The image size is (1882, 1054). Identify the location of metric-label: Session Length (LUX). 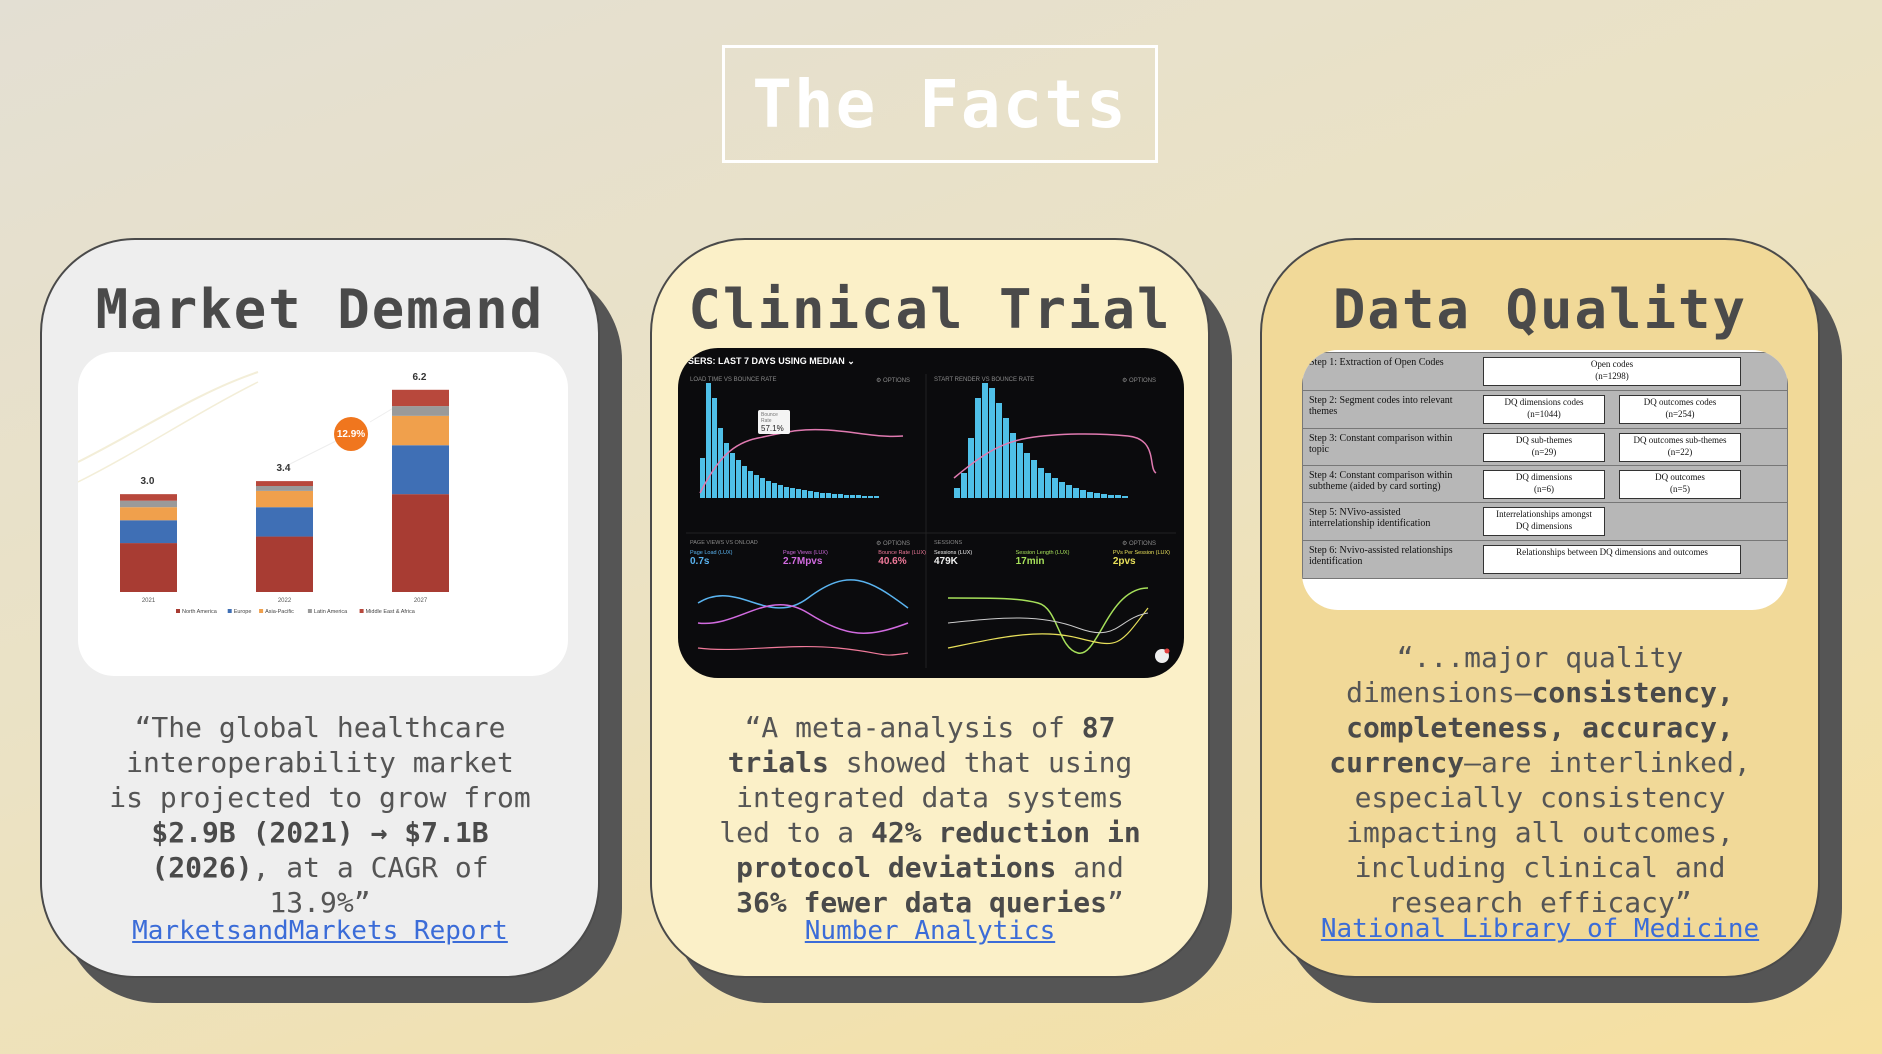
(1042, 553).